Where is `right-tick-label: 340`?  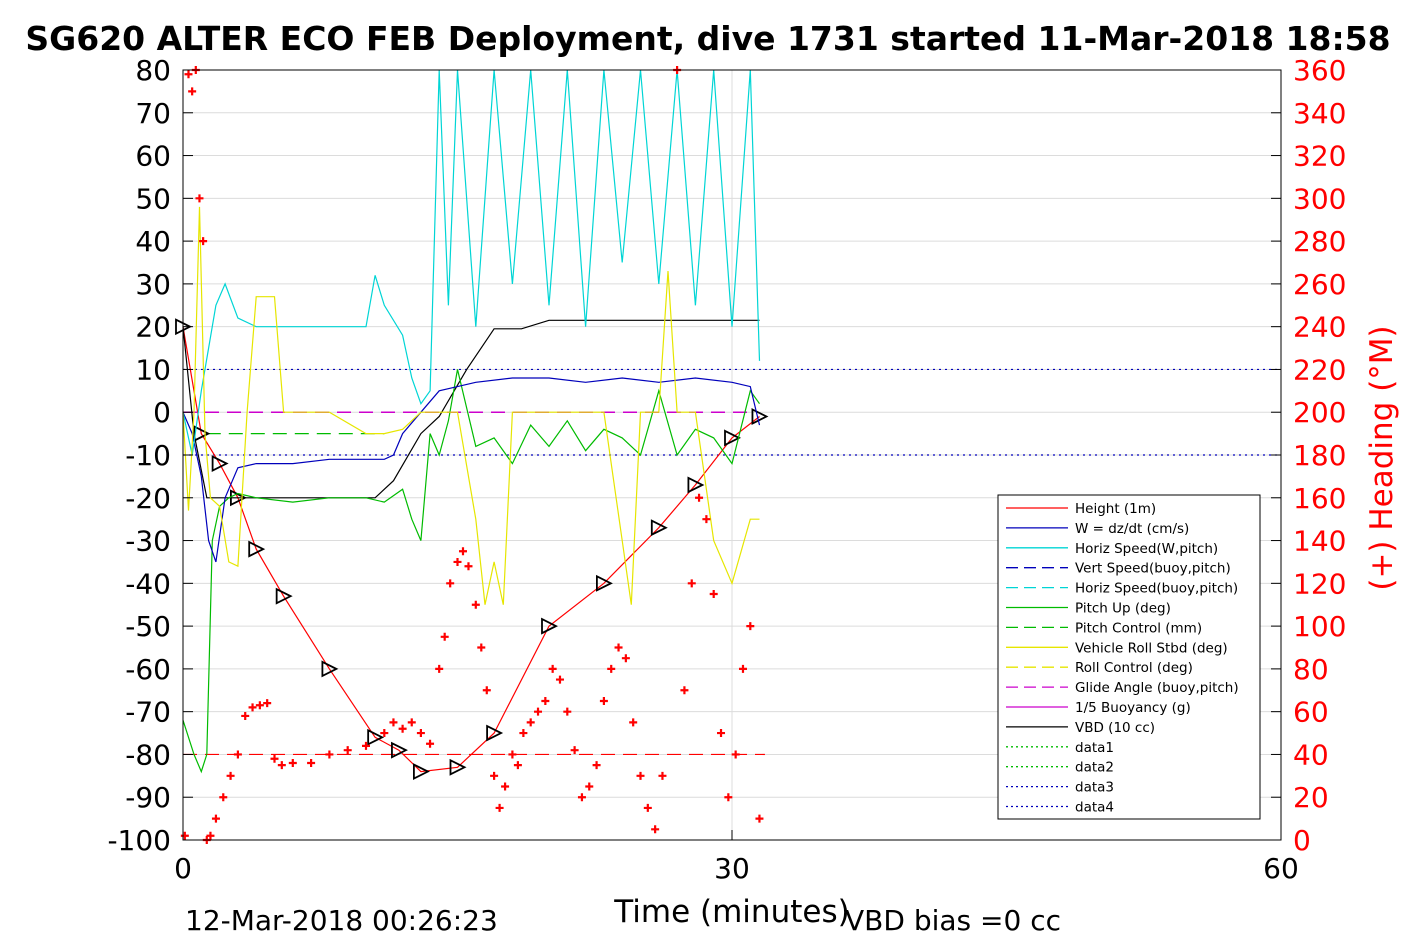 right-tick-label: 340 is located at coordinates (1319, 113).